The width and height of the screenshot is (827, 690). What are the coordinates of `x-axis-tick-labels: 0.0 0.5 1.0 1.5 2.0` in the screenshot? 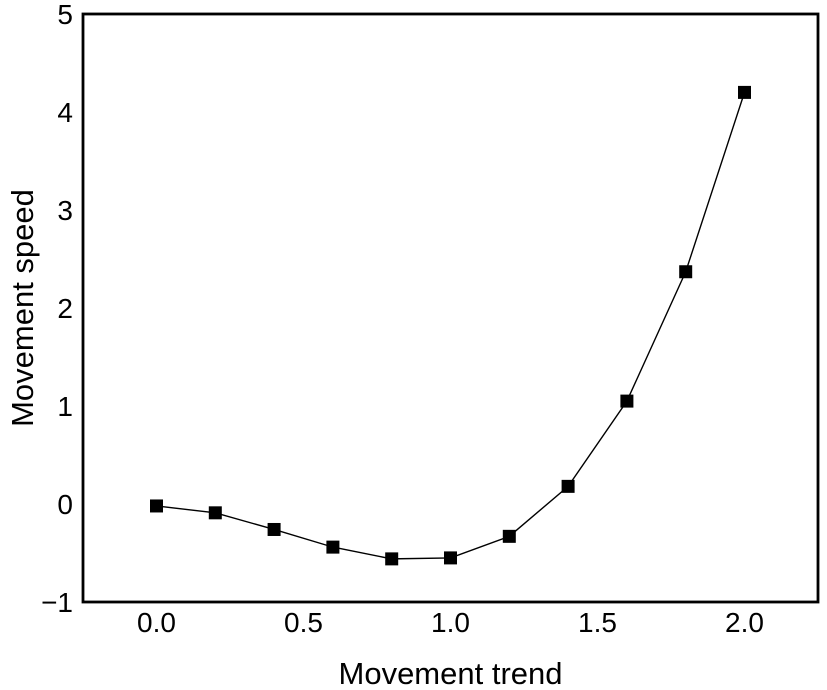 It's located at (450, 622).